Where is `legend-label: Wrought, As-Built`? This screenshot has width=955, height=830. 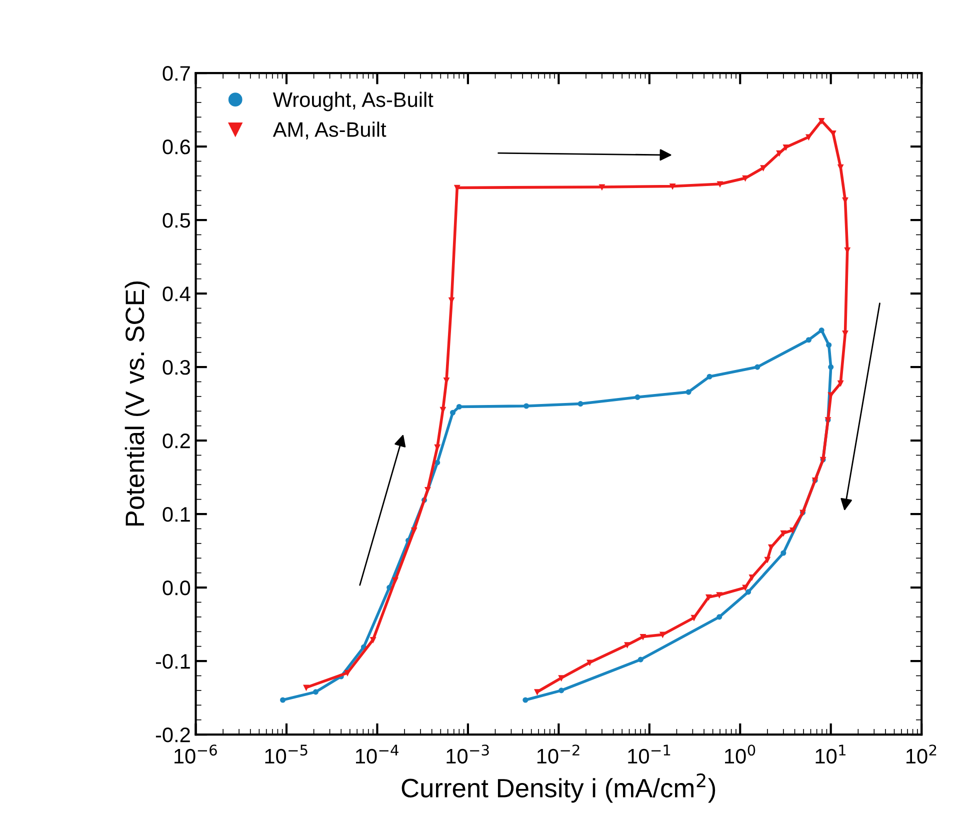 legend-label: Wrought, As-Built is located at coordinates (353, 102).